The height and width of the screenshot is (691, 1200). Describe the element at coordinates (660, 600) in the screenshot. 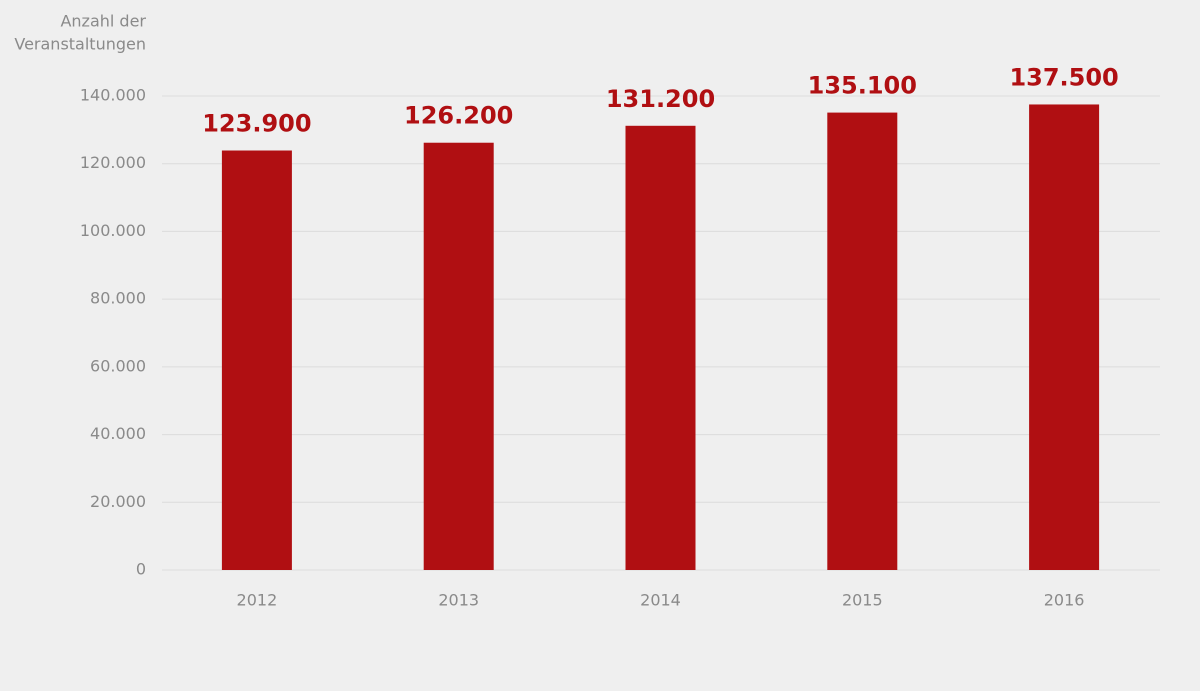

I see `x-tick-label: 2014` at that location.